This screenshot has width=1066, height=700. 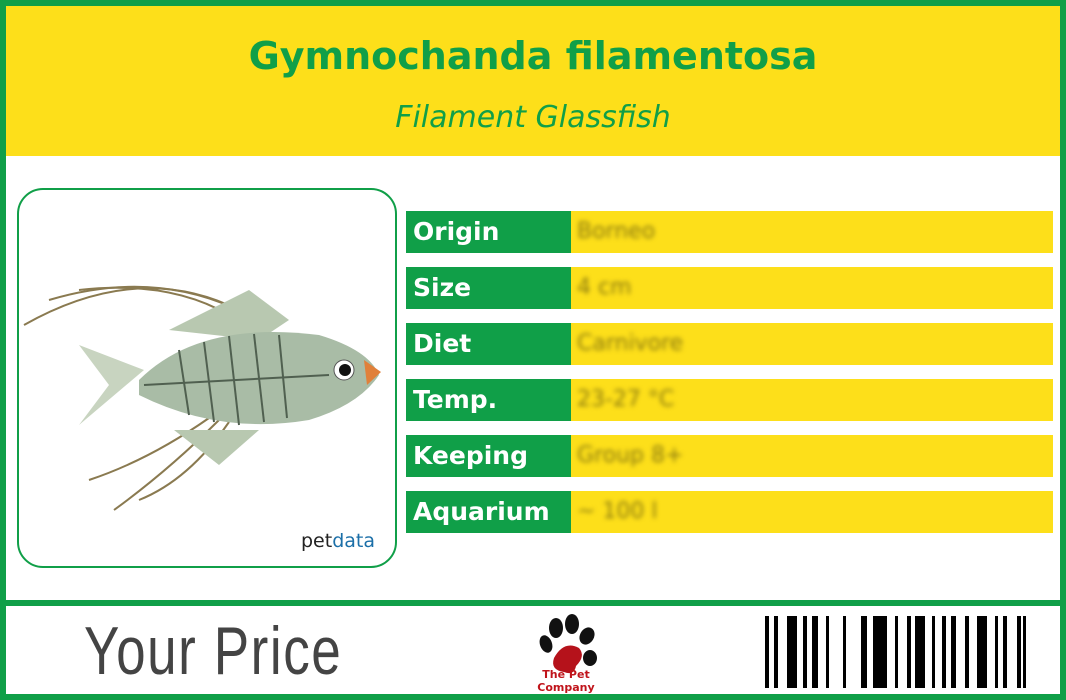 What do you see at coordinates (317, 541) in the screenshot?
I see `watermark-pet: pet` at bounding box center [317, 541].